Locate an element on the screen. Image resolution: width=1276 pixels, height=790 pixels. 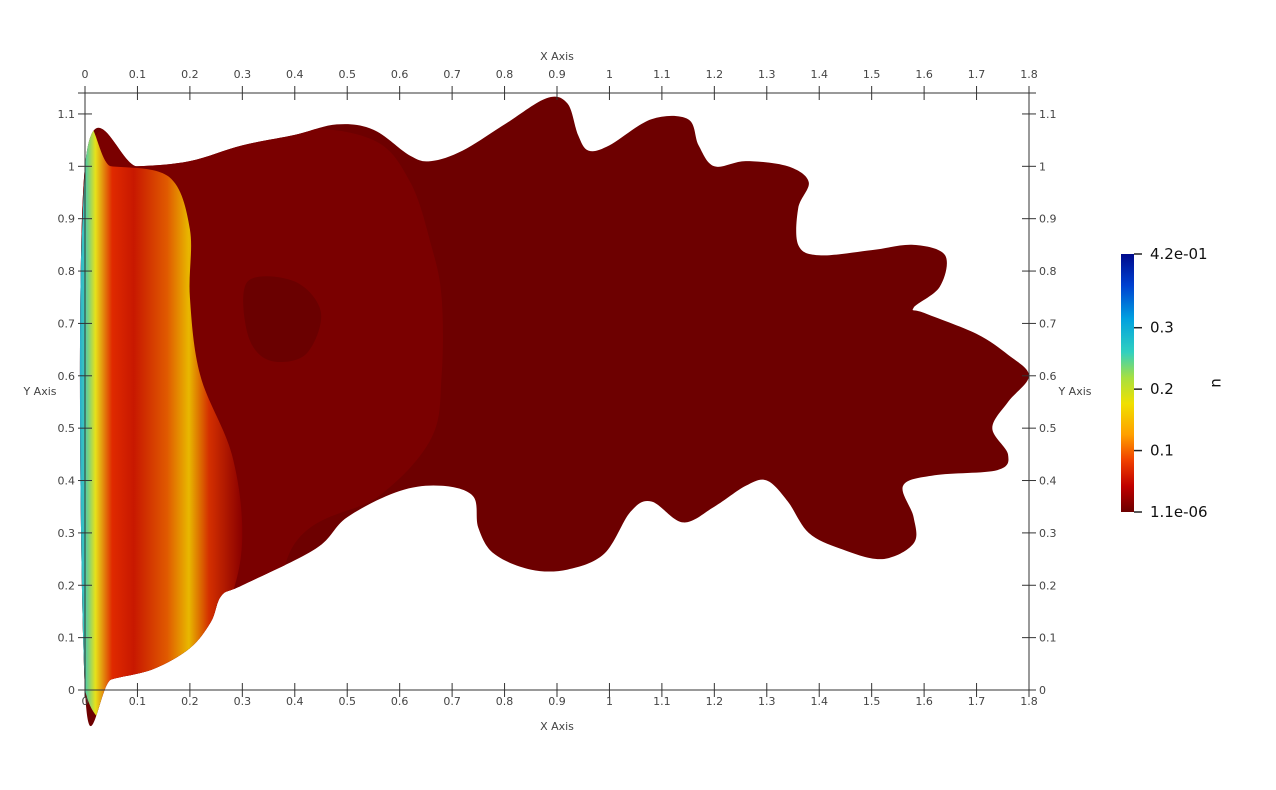
x-tick-label-top: 1.6 is located at coordinates (924, 74).